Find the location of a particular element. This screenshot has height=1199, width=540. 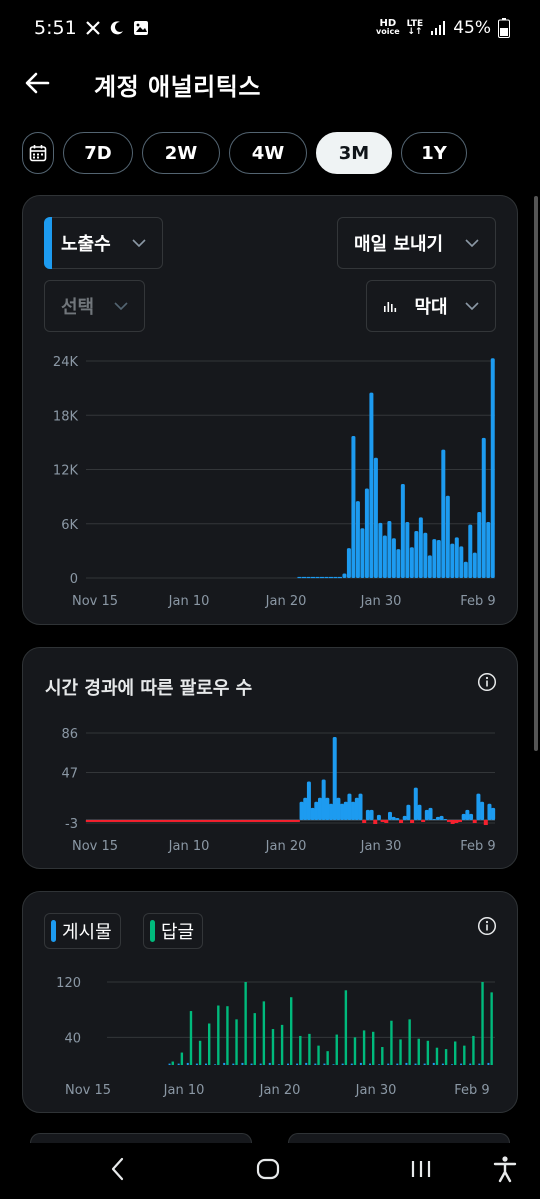

y-tick-label: -3 is located at coordinates (71, 824).